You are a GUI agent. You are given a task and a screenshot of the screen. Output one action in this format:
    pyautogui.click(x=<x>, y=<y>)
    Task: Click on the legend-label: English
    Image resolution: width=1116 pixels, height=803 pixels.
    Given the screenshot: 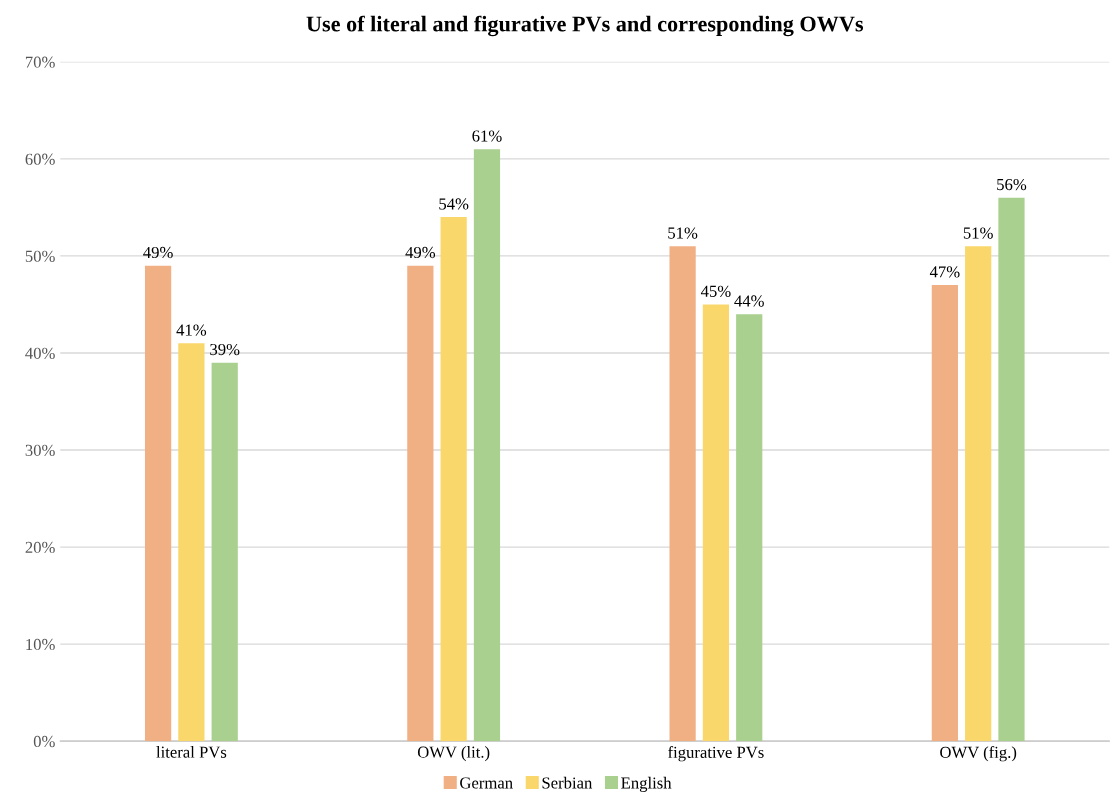 What is the action you would take?
    pyautogui.click(x=646, y=784)
    